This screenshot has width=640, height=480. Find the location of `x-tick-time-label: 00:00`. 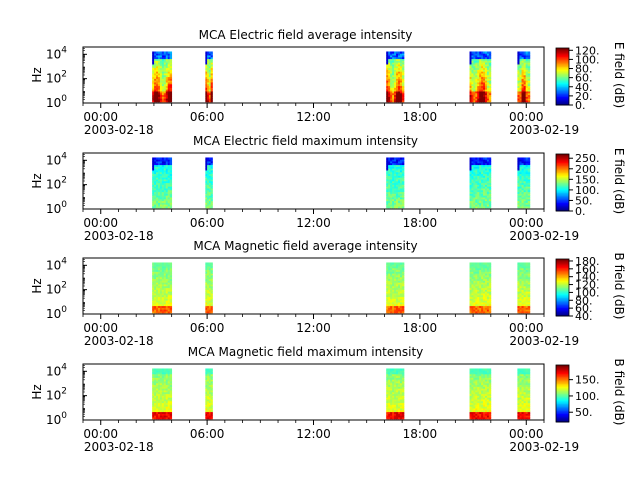

x-tick-time-label: 00:00 is located at coordinates (526, 223).